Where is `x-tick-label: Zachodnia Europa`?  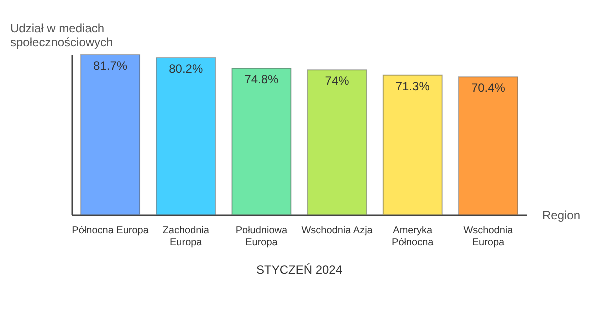
x-tick-label: Zachodnia Europa is located at coordinates (186, 237).